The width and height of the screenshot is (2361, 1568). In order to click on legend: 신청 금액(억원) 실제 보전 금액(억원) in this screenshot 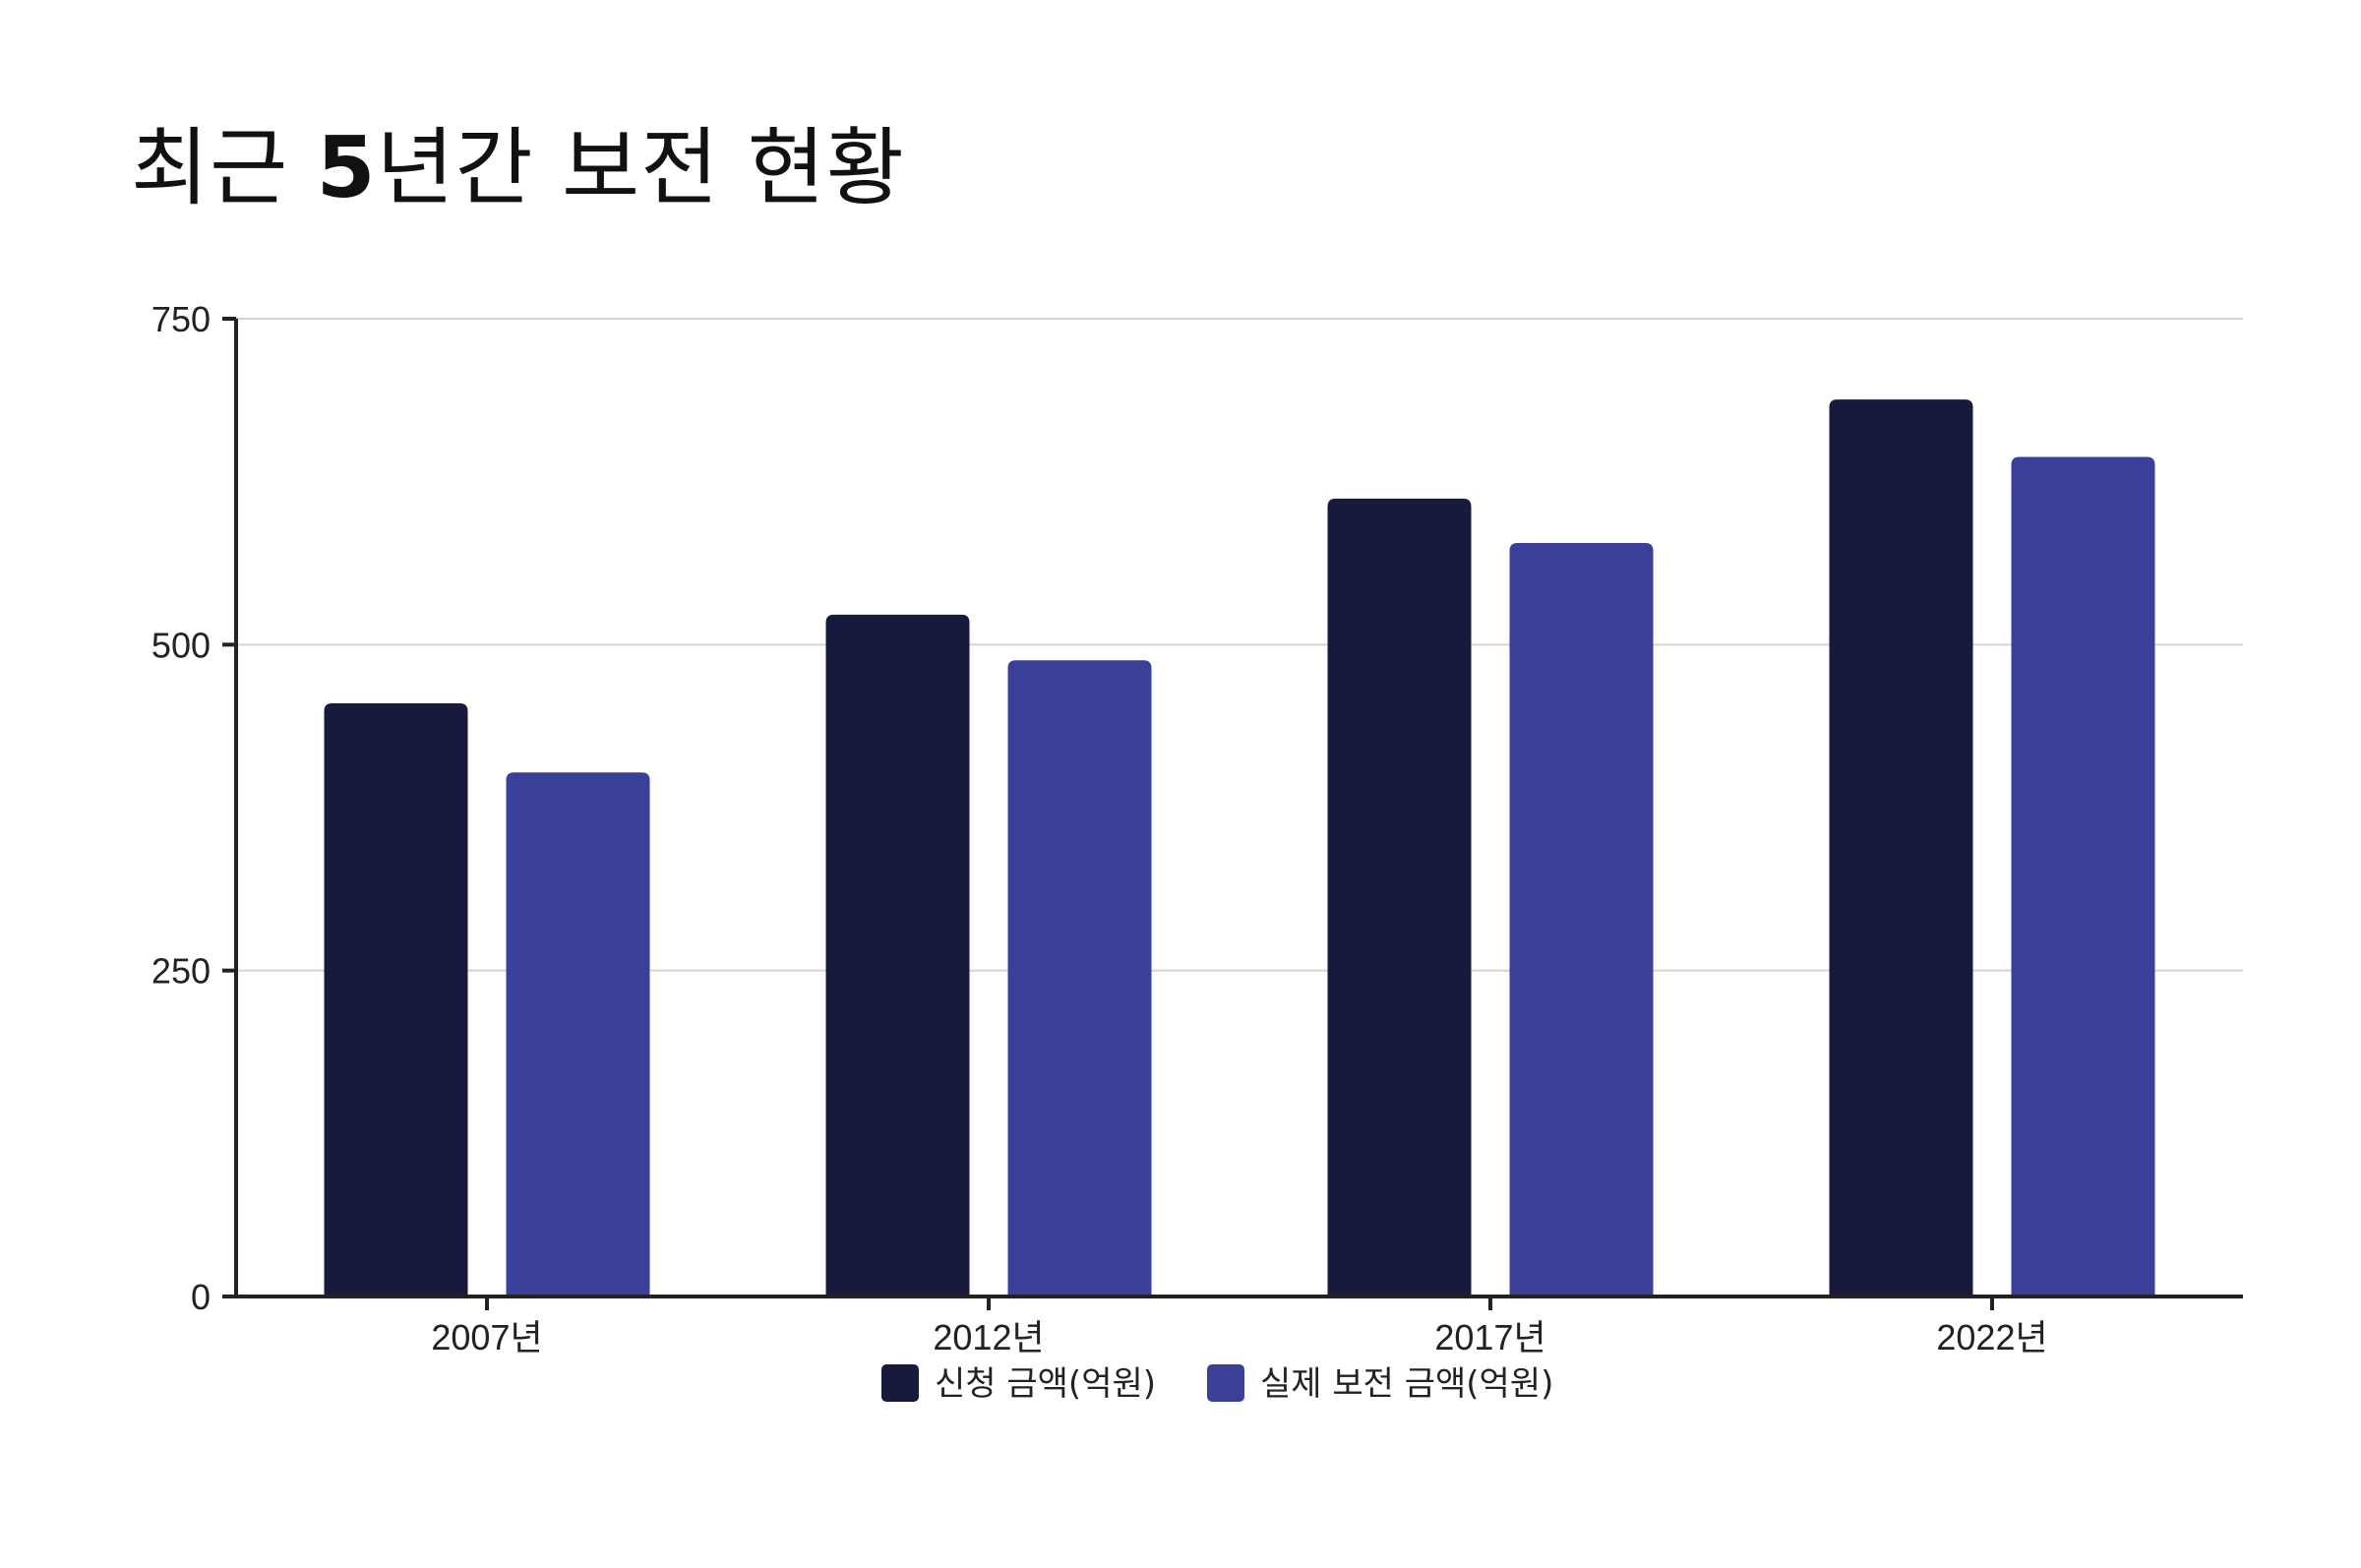, I will do `click(1217, 1384)`.